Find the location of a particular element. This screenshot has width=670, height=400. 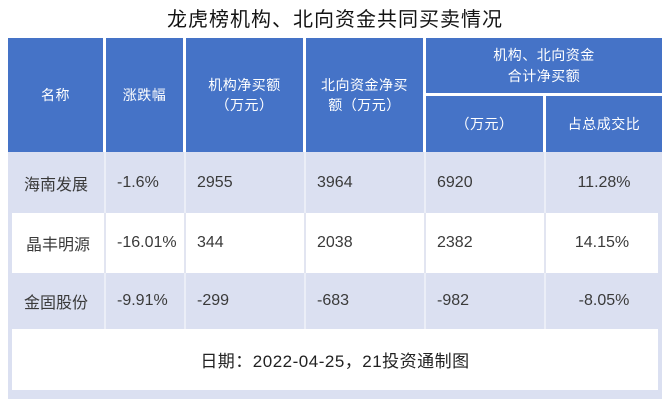

header-change: 涨跌幅 is located at coordinates (146, 95).